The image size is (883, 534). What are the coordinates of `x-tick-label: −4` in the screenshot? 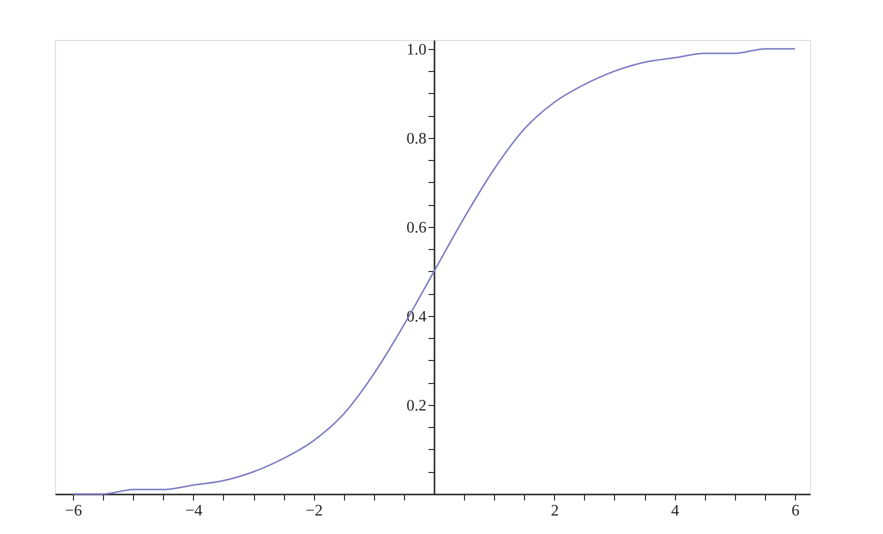 It's located at (193, 511).